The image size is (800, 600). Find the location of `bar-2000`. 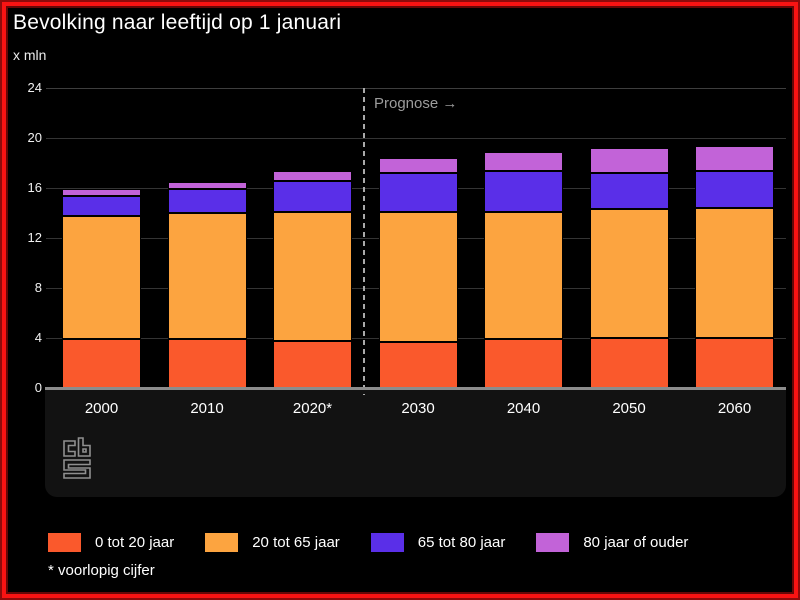

bar-2000 is located at coordinates (101, 288).